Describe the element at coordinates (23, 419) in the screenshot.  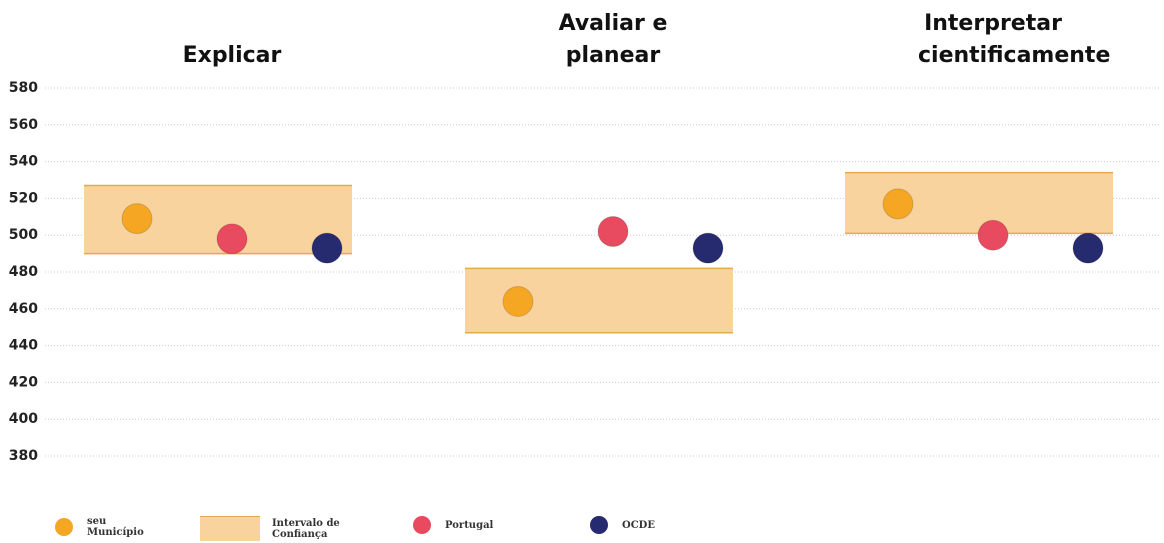
I see `y-tick-label: 400` at that location.